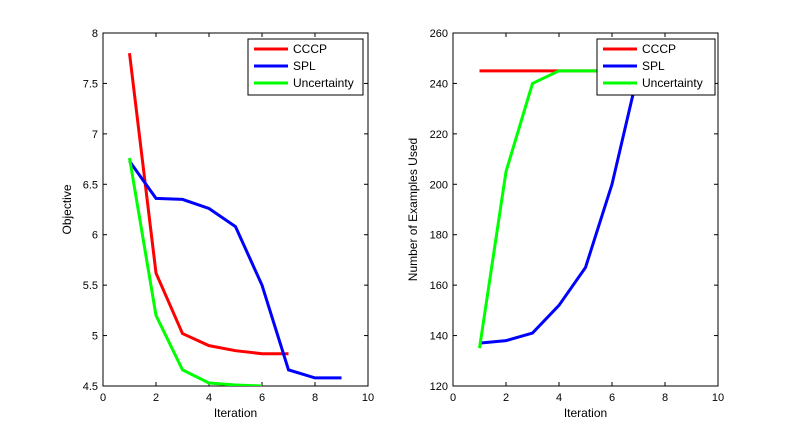 Image resolution: width=794 pixels, height=435 pixels. Describe the element at coordinates (95, 236) in the screenshot. I see `y-tick-label: 6` at that location.